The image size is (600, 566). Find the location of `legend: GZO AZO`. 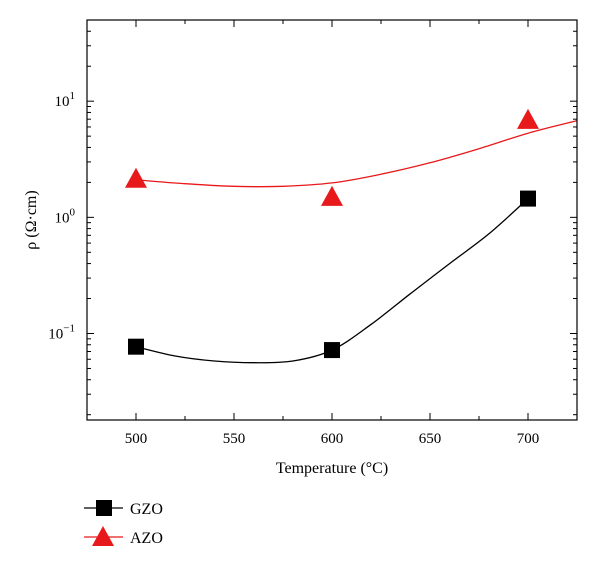

legend: GZO AZO is located at coordinates (123, 523).